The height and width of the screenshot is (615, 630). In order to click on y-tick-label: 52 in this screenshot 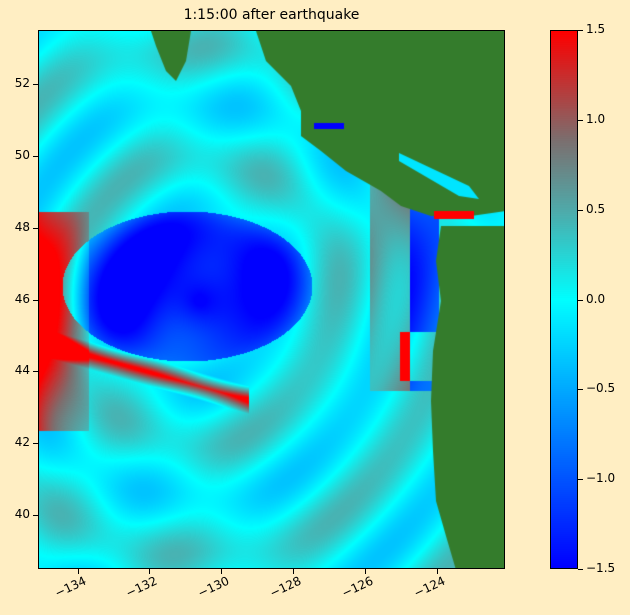, I will do `click(22, 82)`.